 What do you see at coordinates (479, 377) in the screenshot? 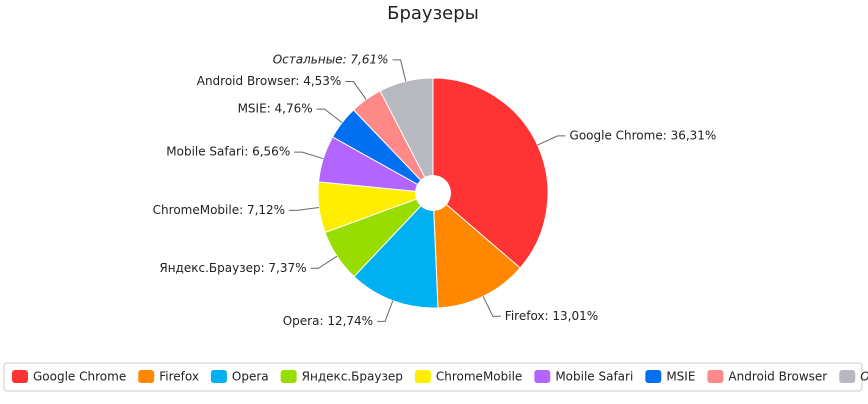
I see `legend-label: ChromeMobile` at bounding box center [479, 377].